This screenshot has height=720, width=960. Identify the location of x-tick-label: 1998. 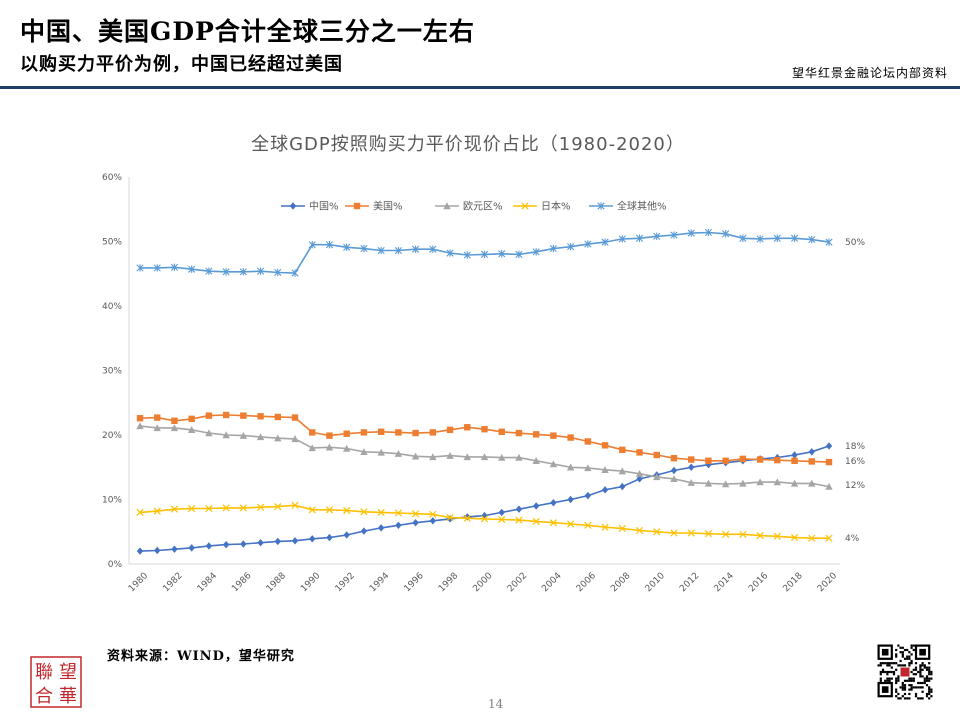
(448, 582).